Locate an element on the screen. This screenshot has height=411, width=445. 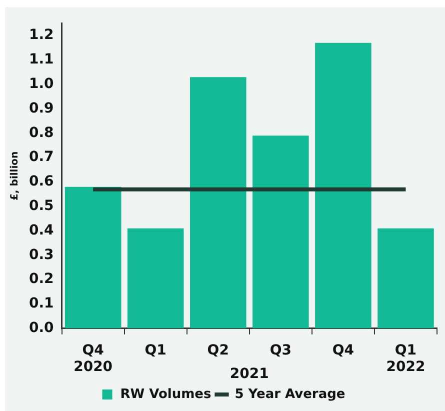
y-tick-label: 1.1 is located at coordinates (41, 60).